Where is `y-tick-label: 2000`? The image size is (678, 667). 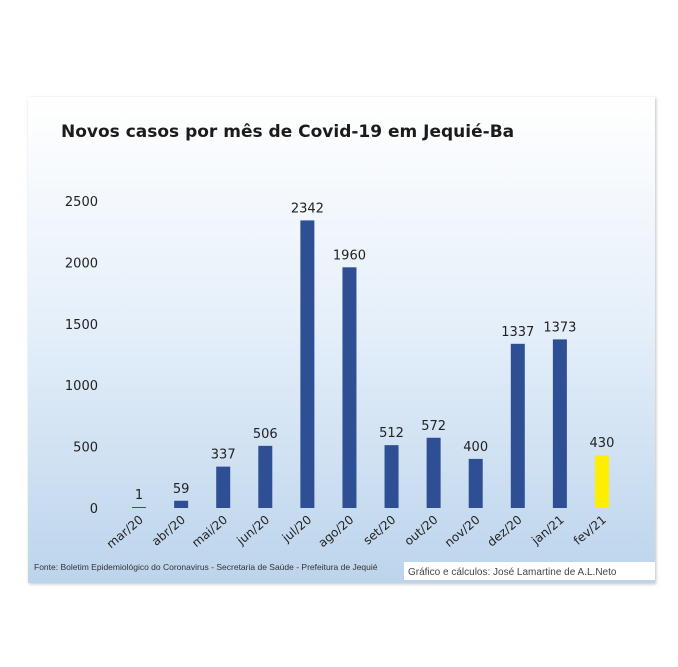 y-tick-label: 2000 is located at coordinates (81, 263).